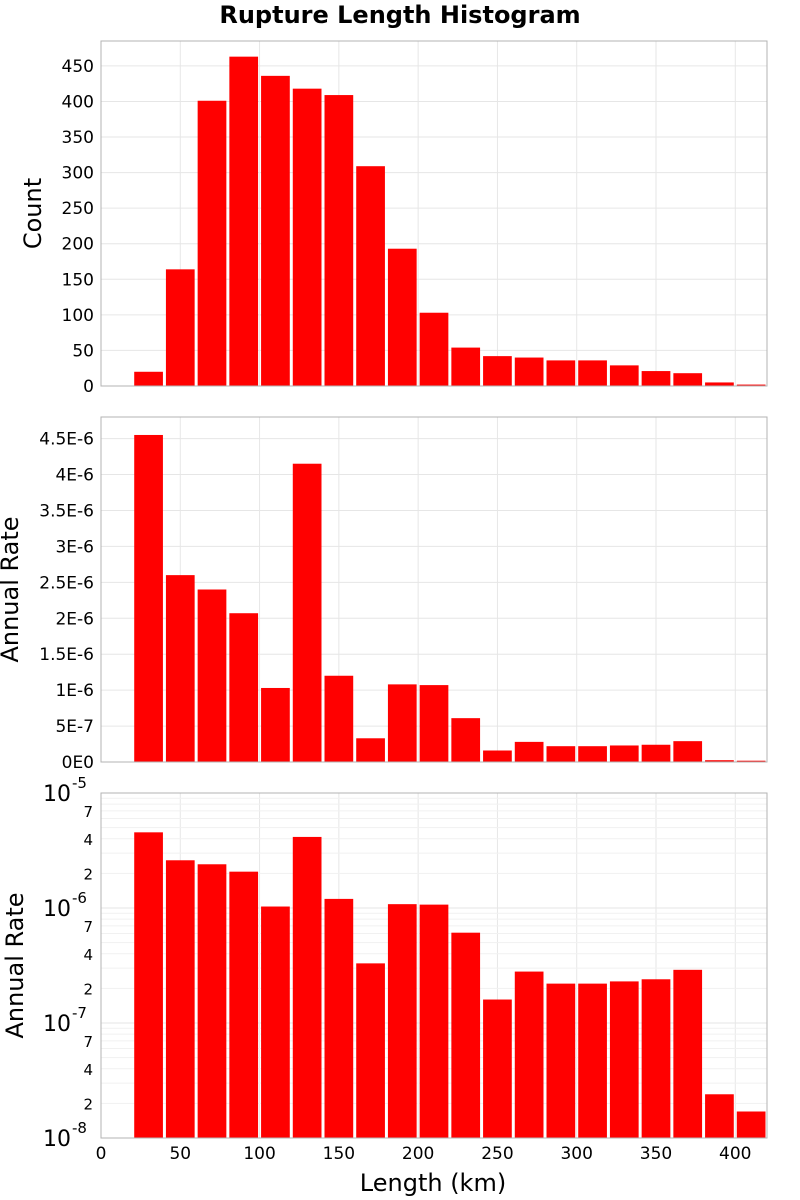  Describe the element at coordinates (66, 655) in the screenshot. I see `y-tick-label: 1.5E-6` at that location.